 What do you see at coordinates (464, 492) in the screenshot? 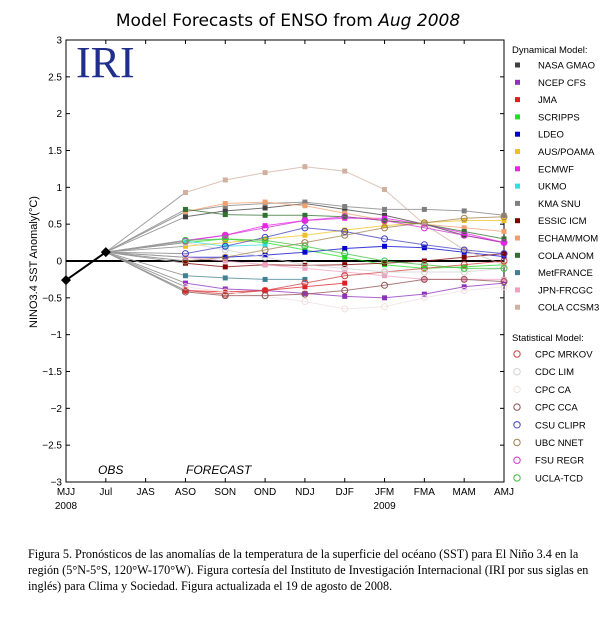
I see `x-tick-label: MAM` at bounding box center [464, 492].